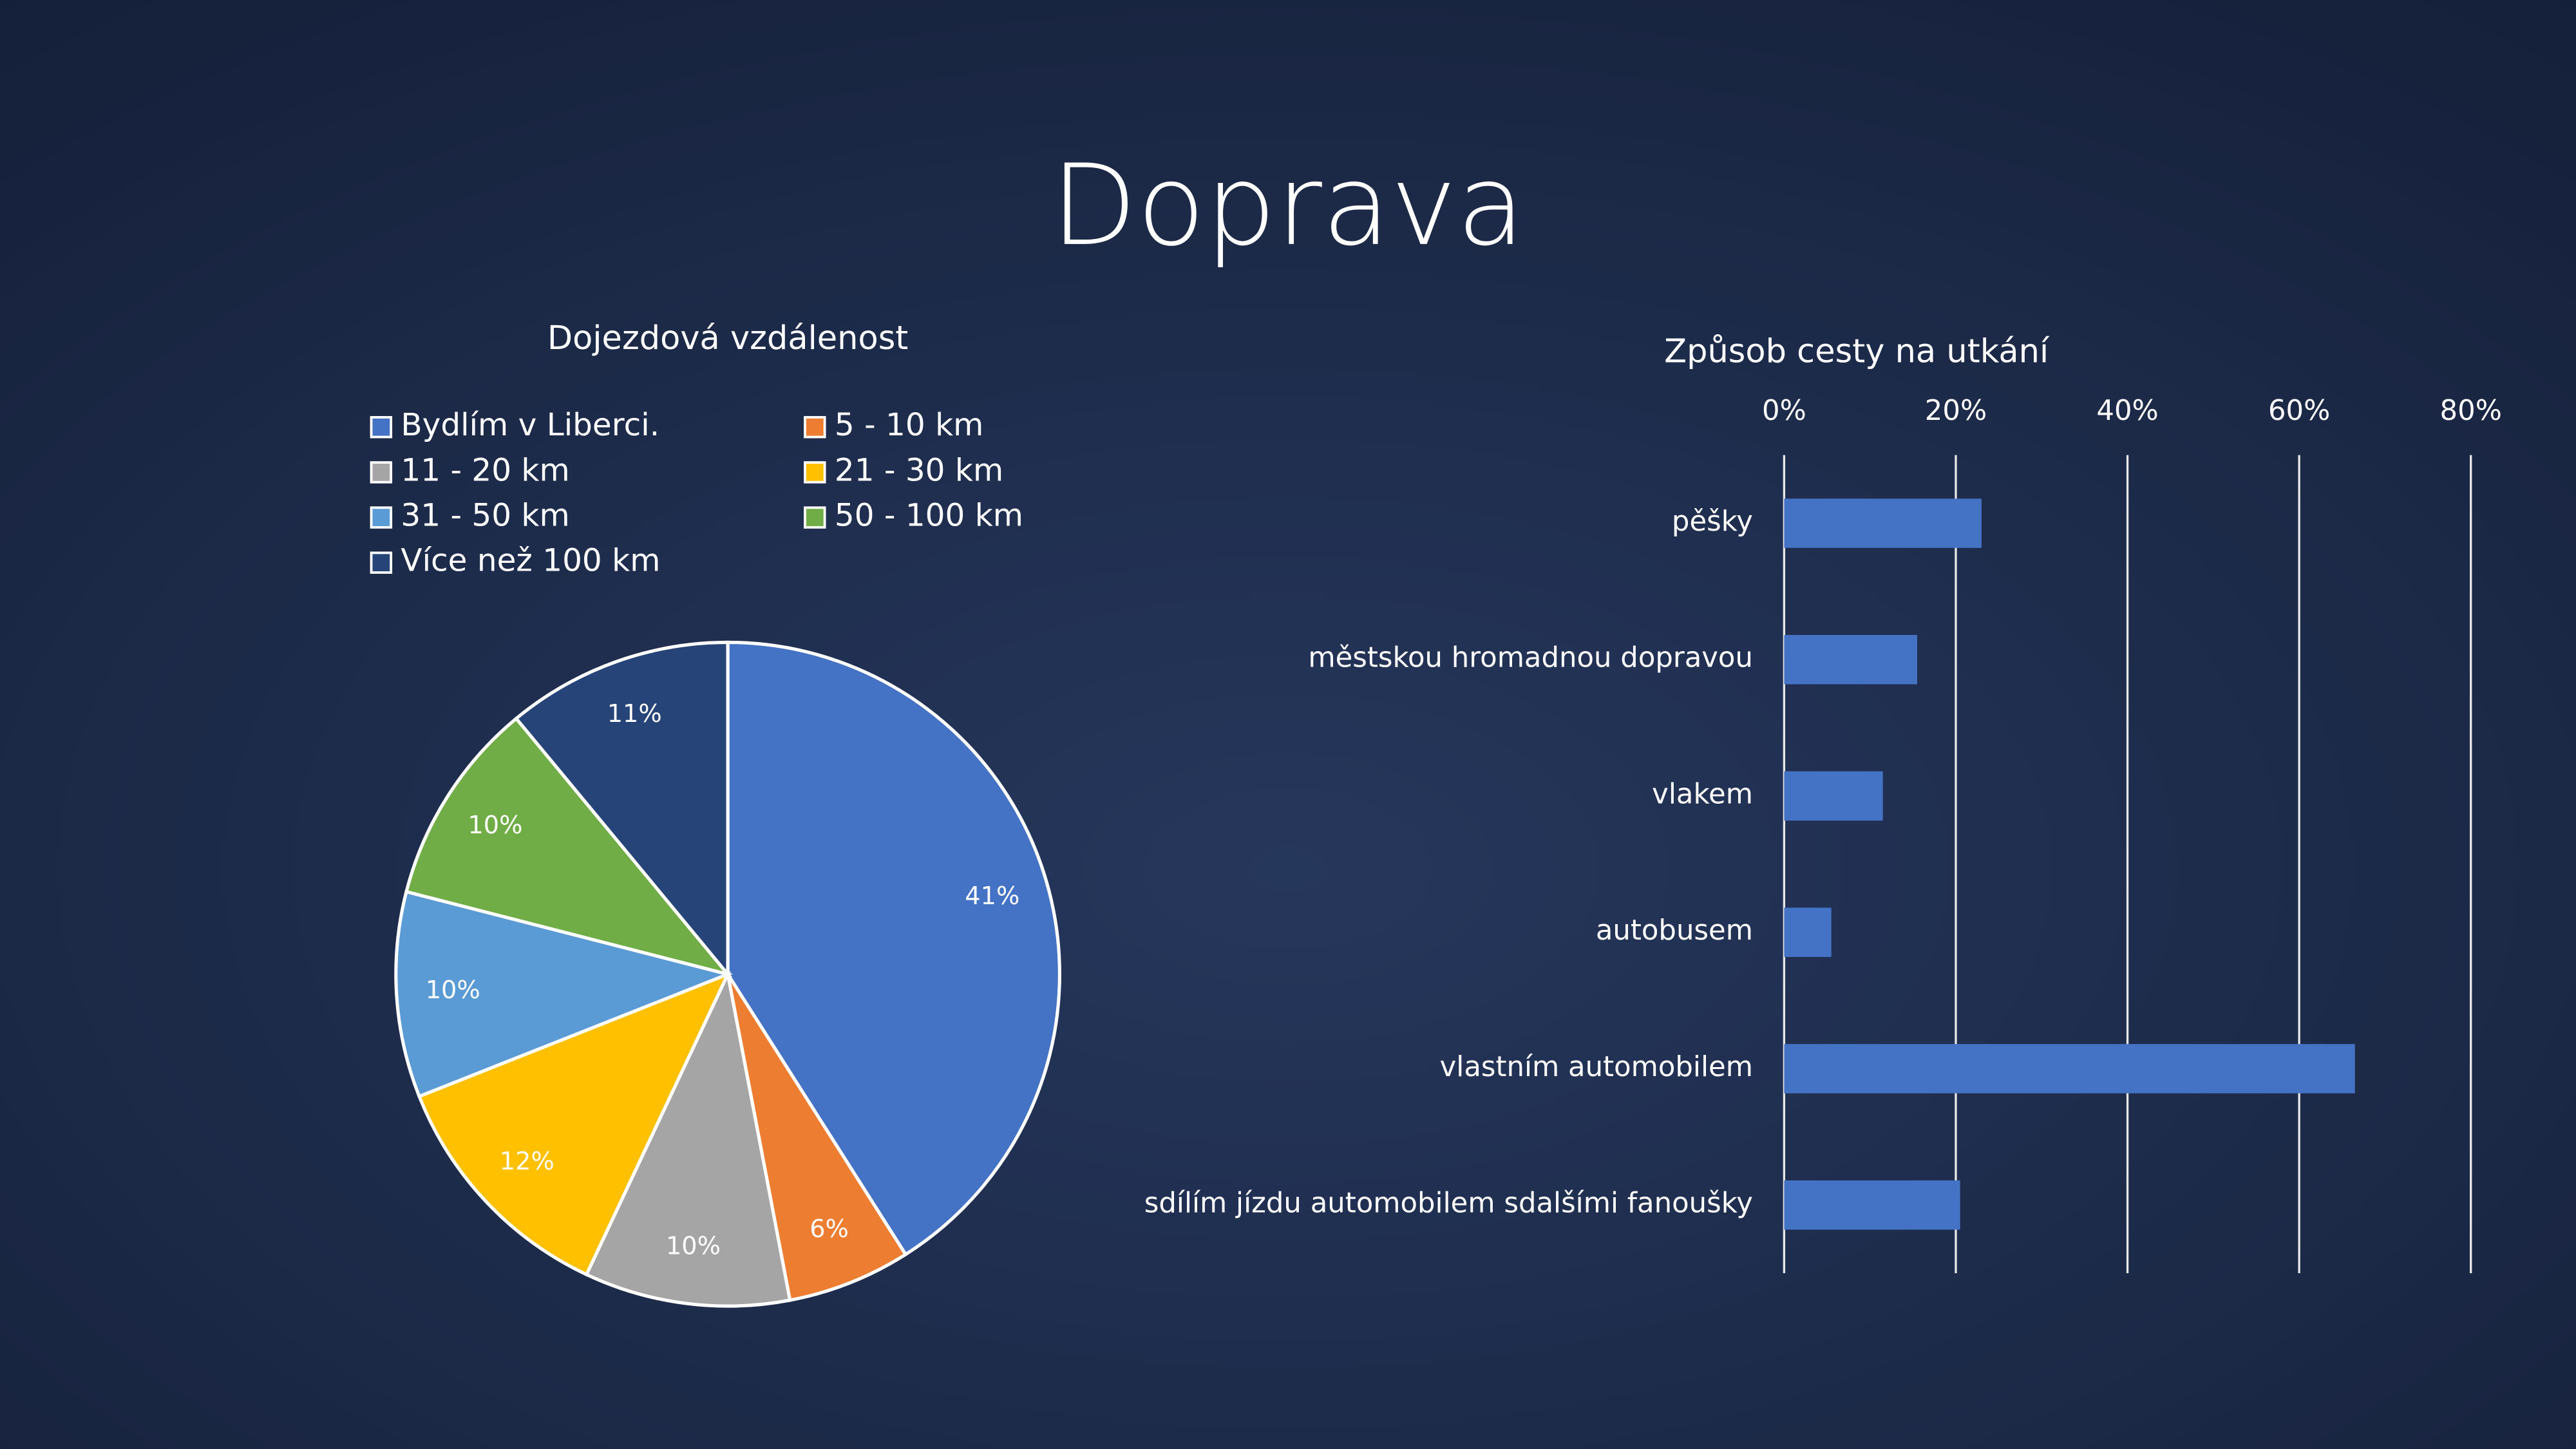 The width and height of the screenshot is (2576, 1449). Describe the element at coordinates (530, 561) in the screenshot. I see `legend-label: Více než 100 km` at that location.